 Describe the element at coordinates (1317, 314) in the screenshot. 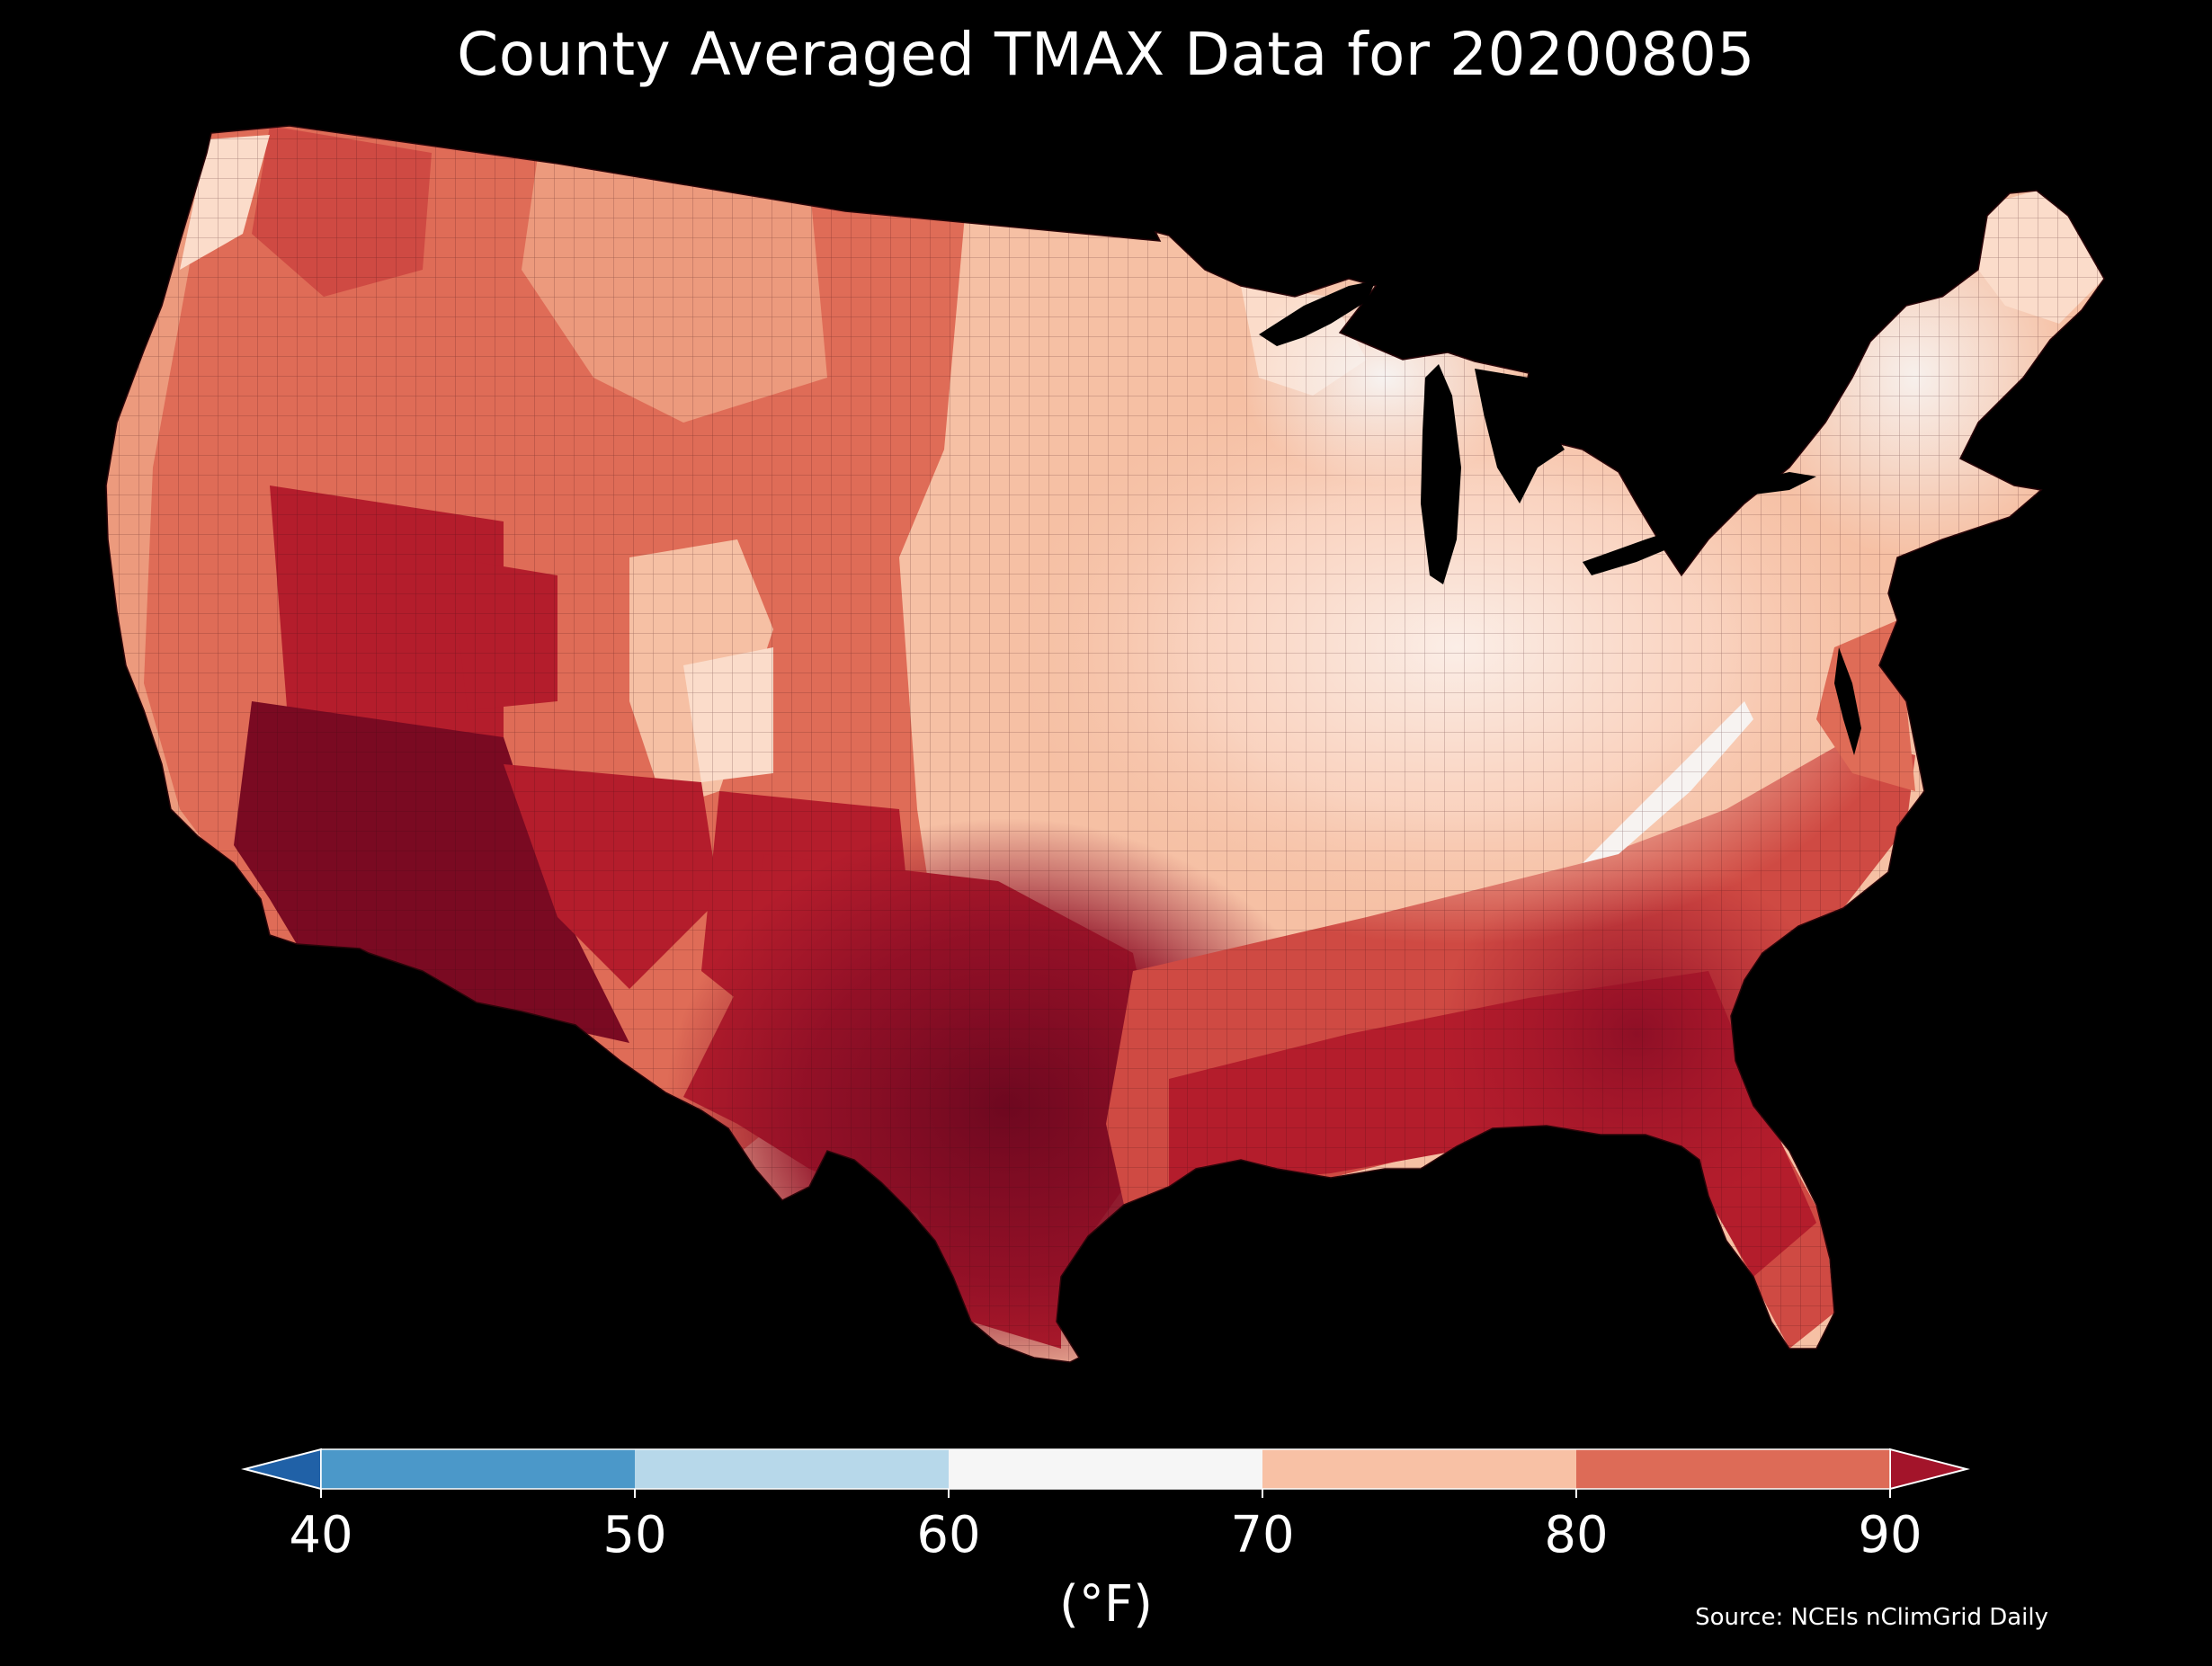

I see `lake-superior` at that location.